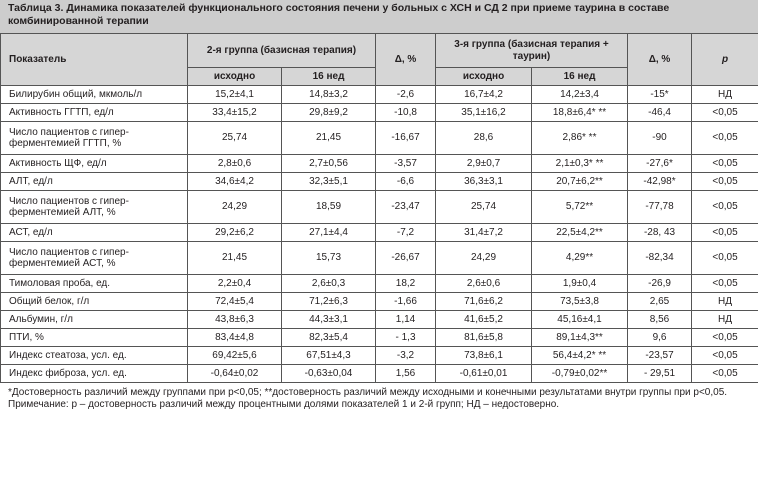 The image size is (758, 498). I want to click on cell-group2-baseline: 83,4±4,8, so click(234, 337).